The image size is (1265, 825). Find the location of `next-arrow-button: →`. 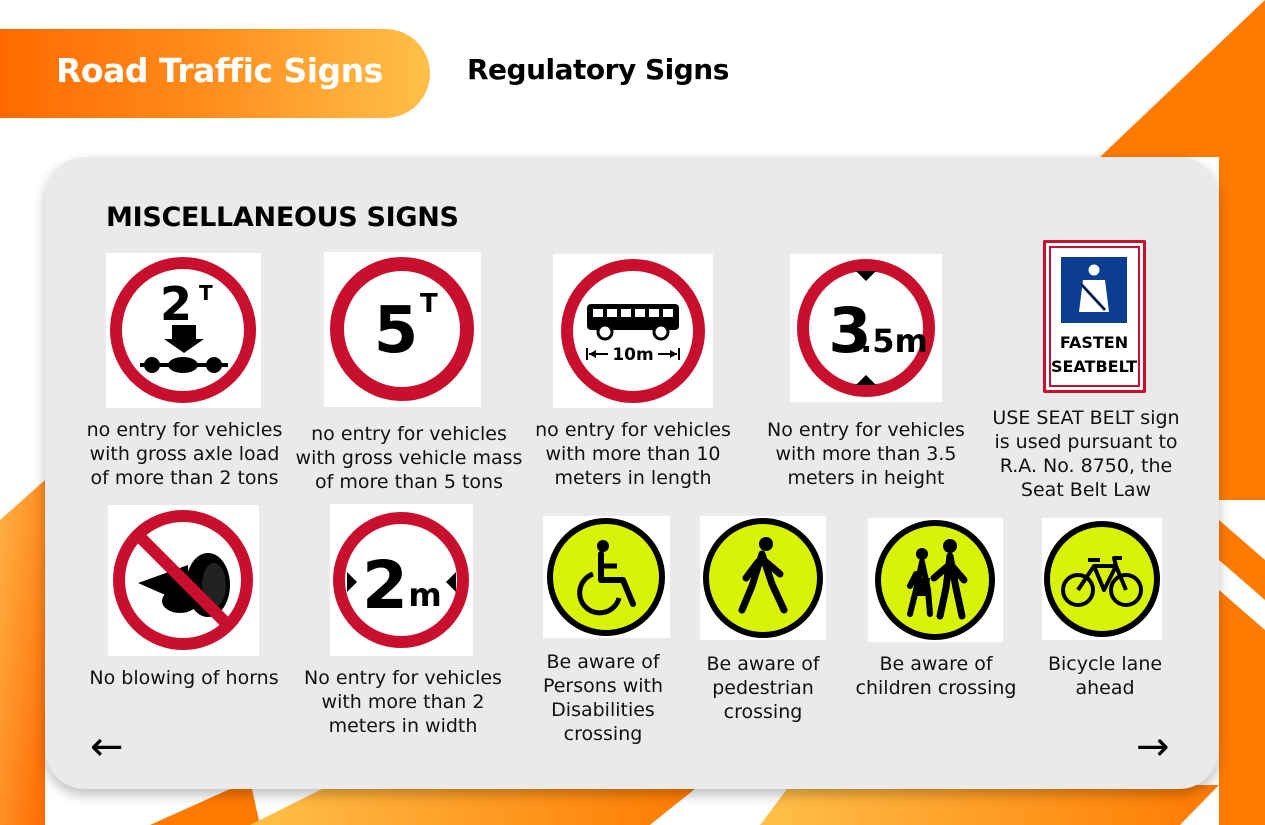

next-arrow-button: → is located at coordinates (1153, 747).